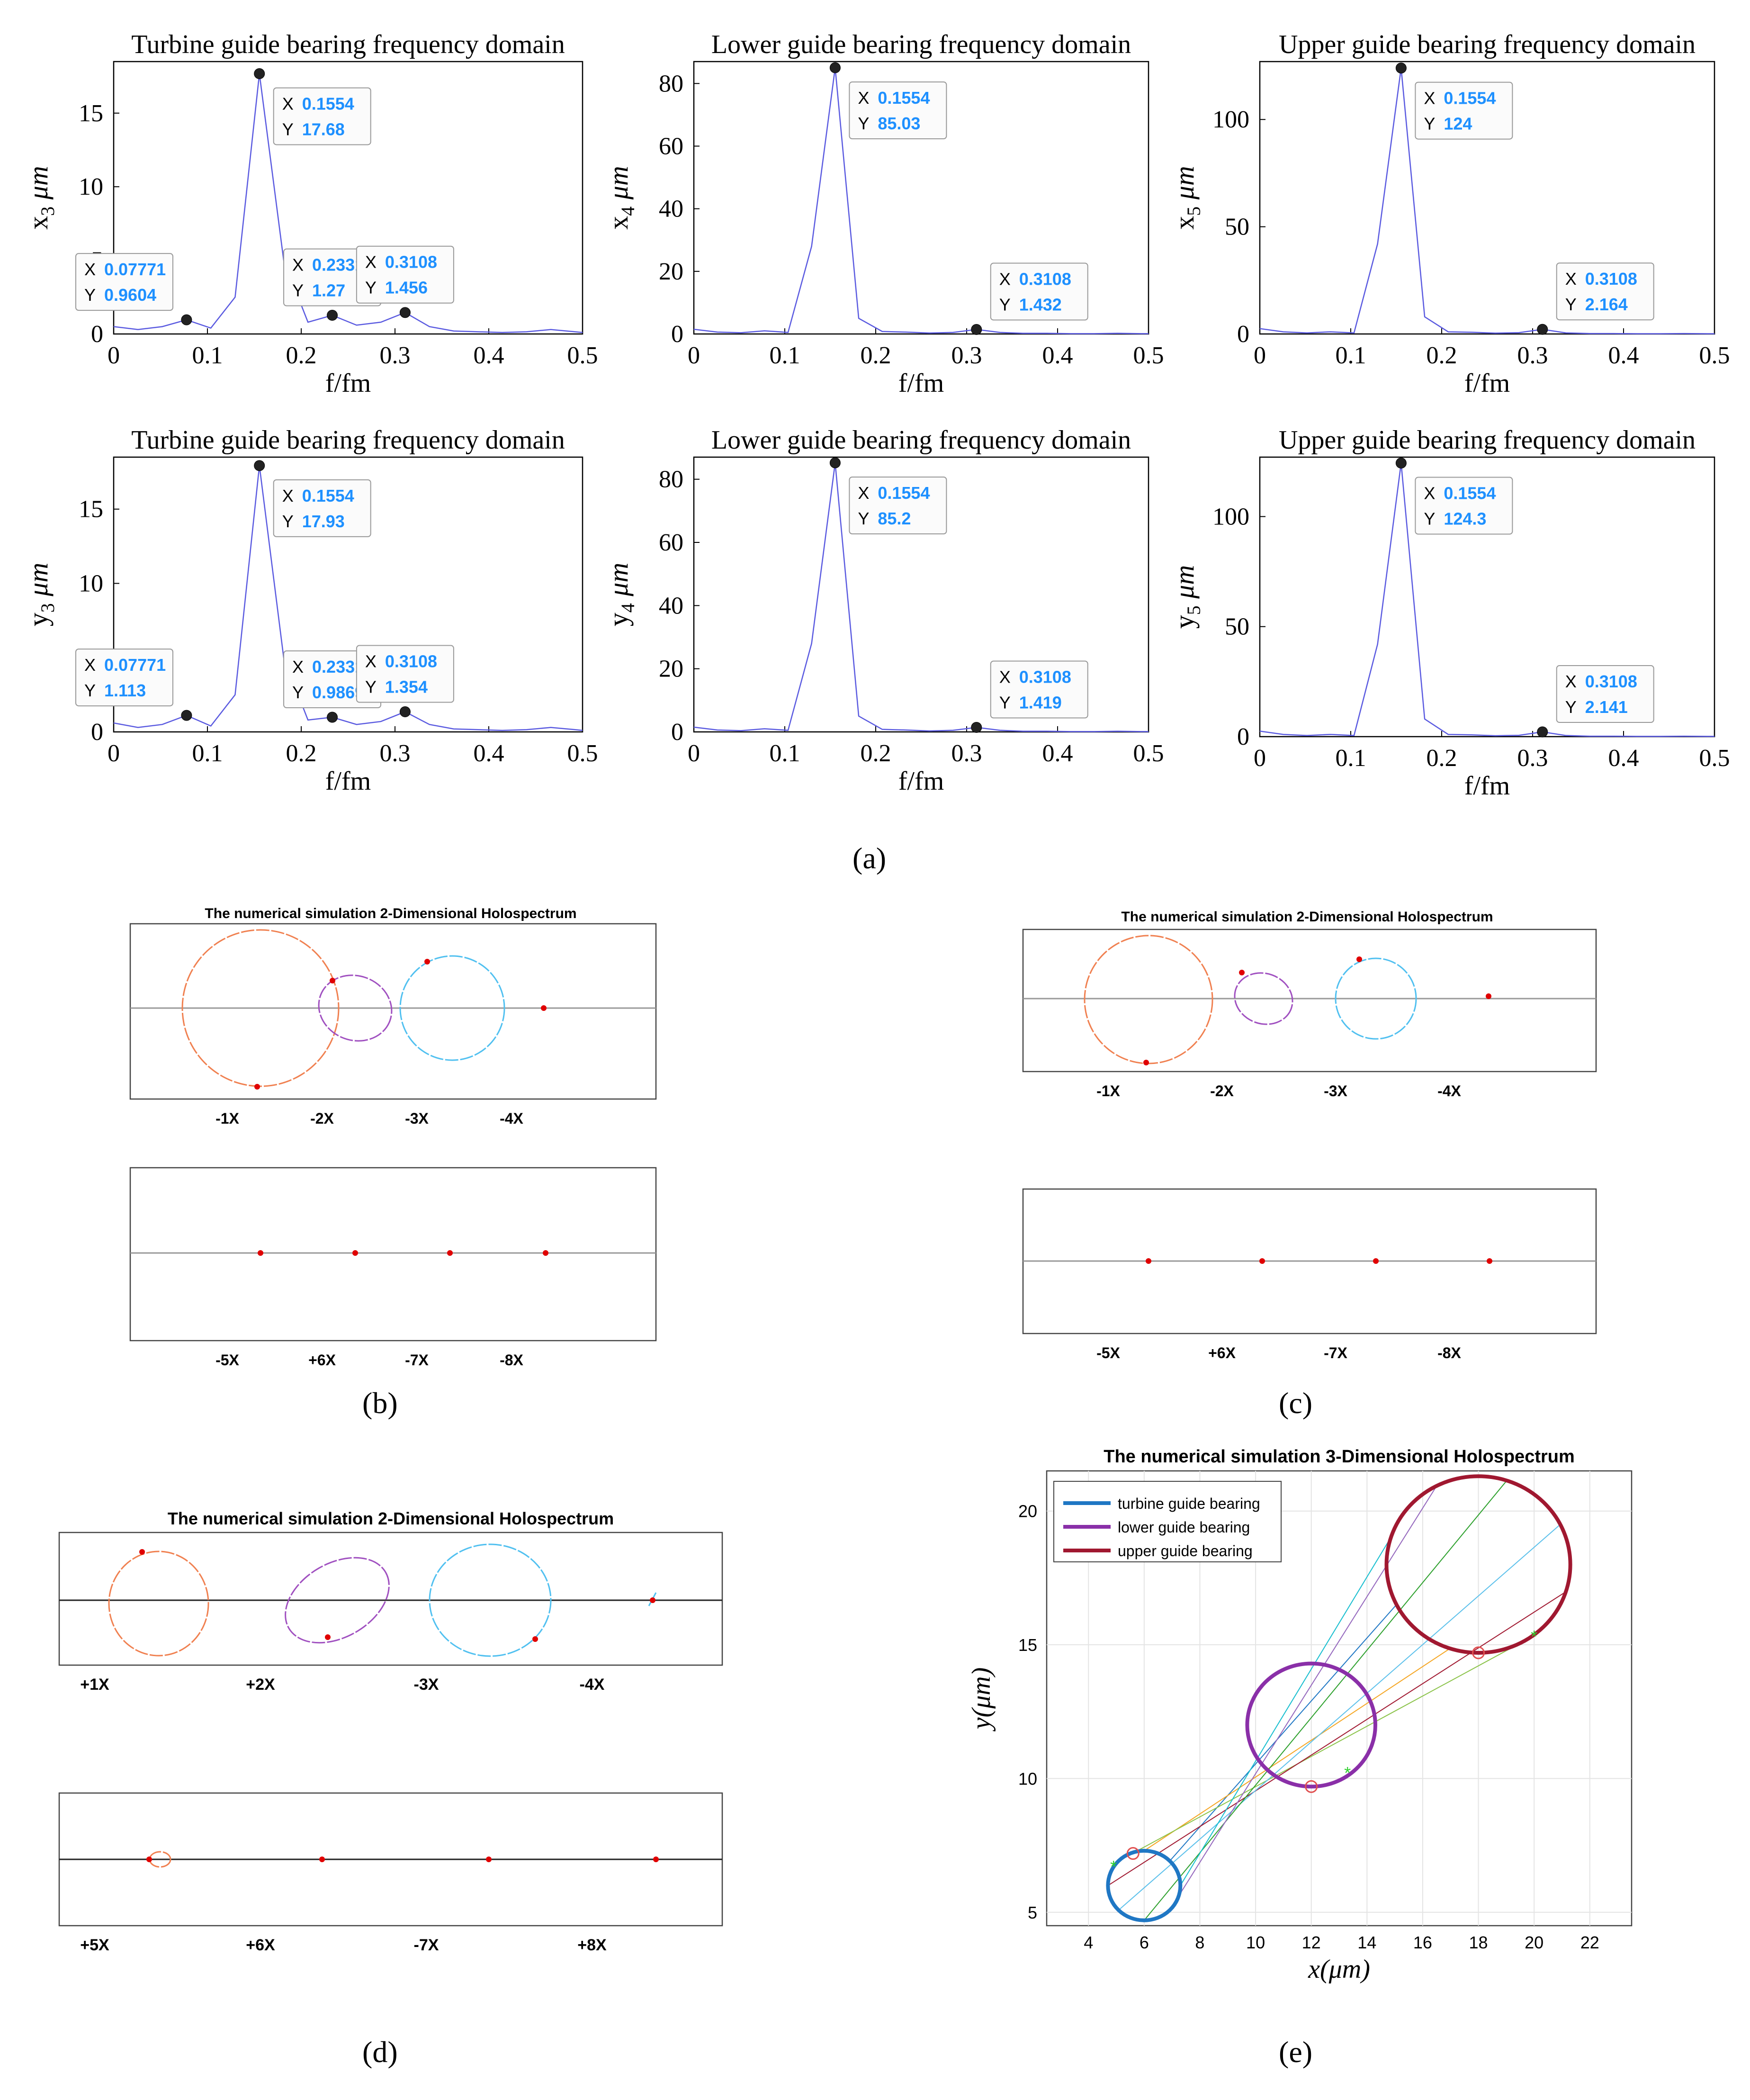 The height and width of the screenshot is (2100, 1750). What do you see at coordinates (981, 1699) in the screenshot?
I see `y-axis-label: y(μm)` at bounding box center [981, 1699].